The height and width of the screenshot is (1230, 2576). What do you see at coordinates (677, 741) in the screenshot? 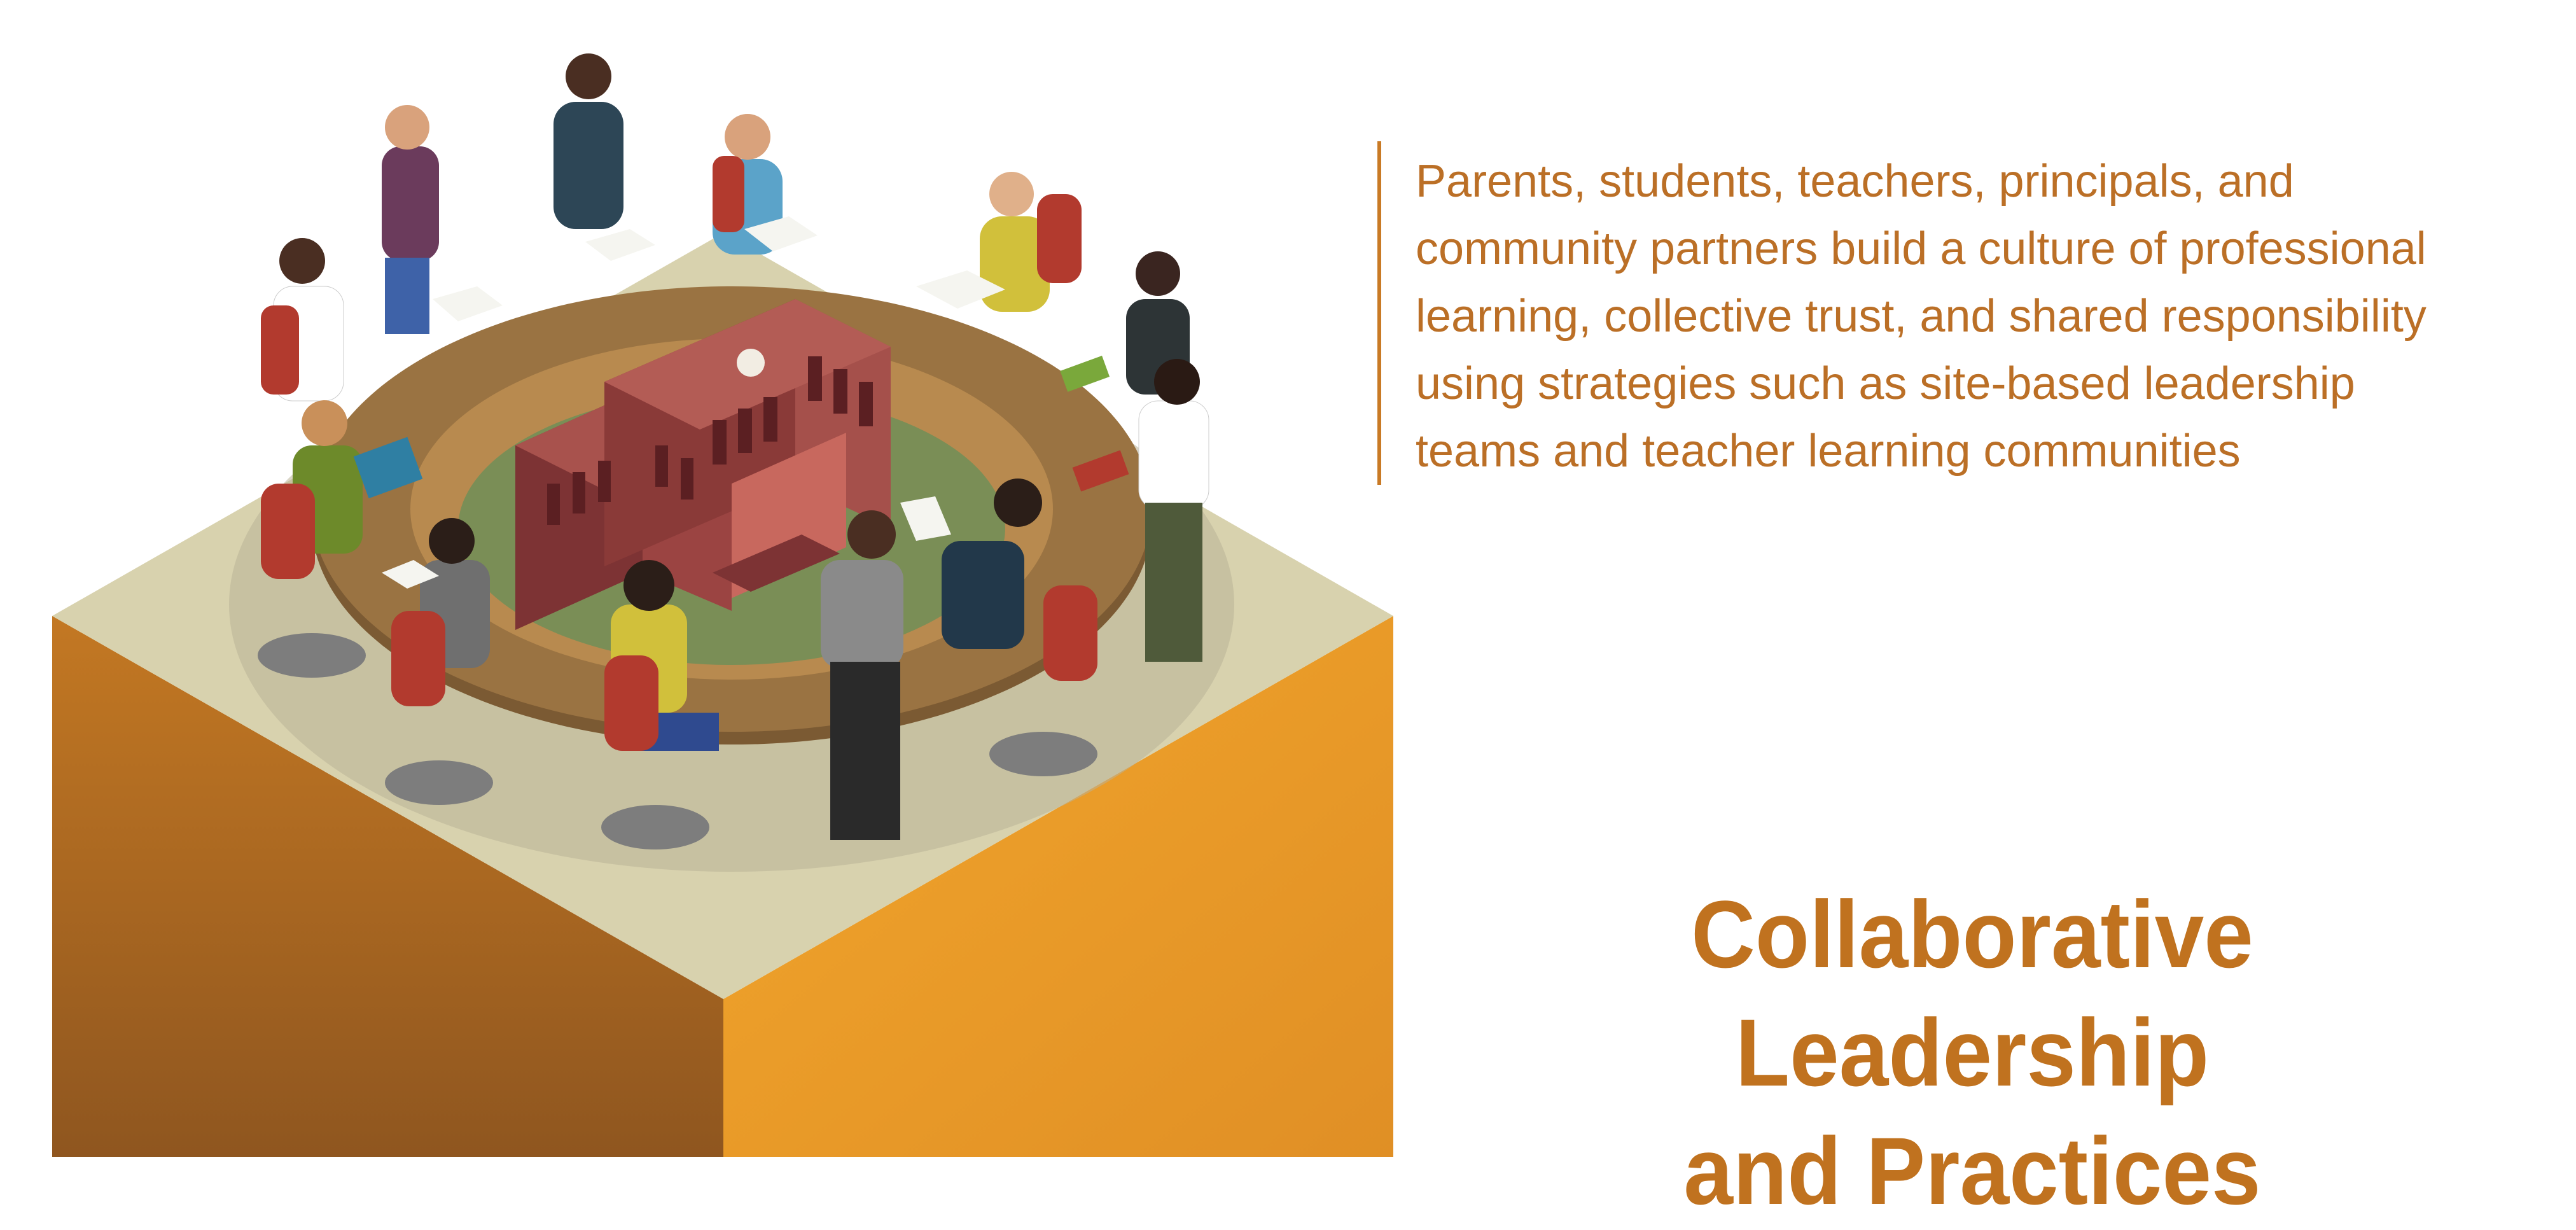
I see `chair-bases` at bounding box center [677, 741].